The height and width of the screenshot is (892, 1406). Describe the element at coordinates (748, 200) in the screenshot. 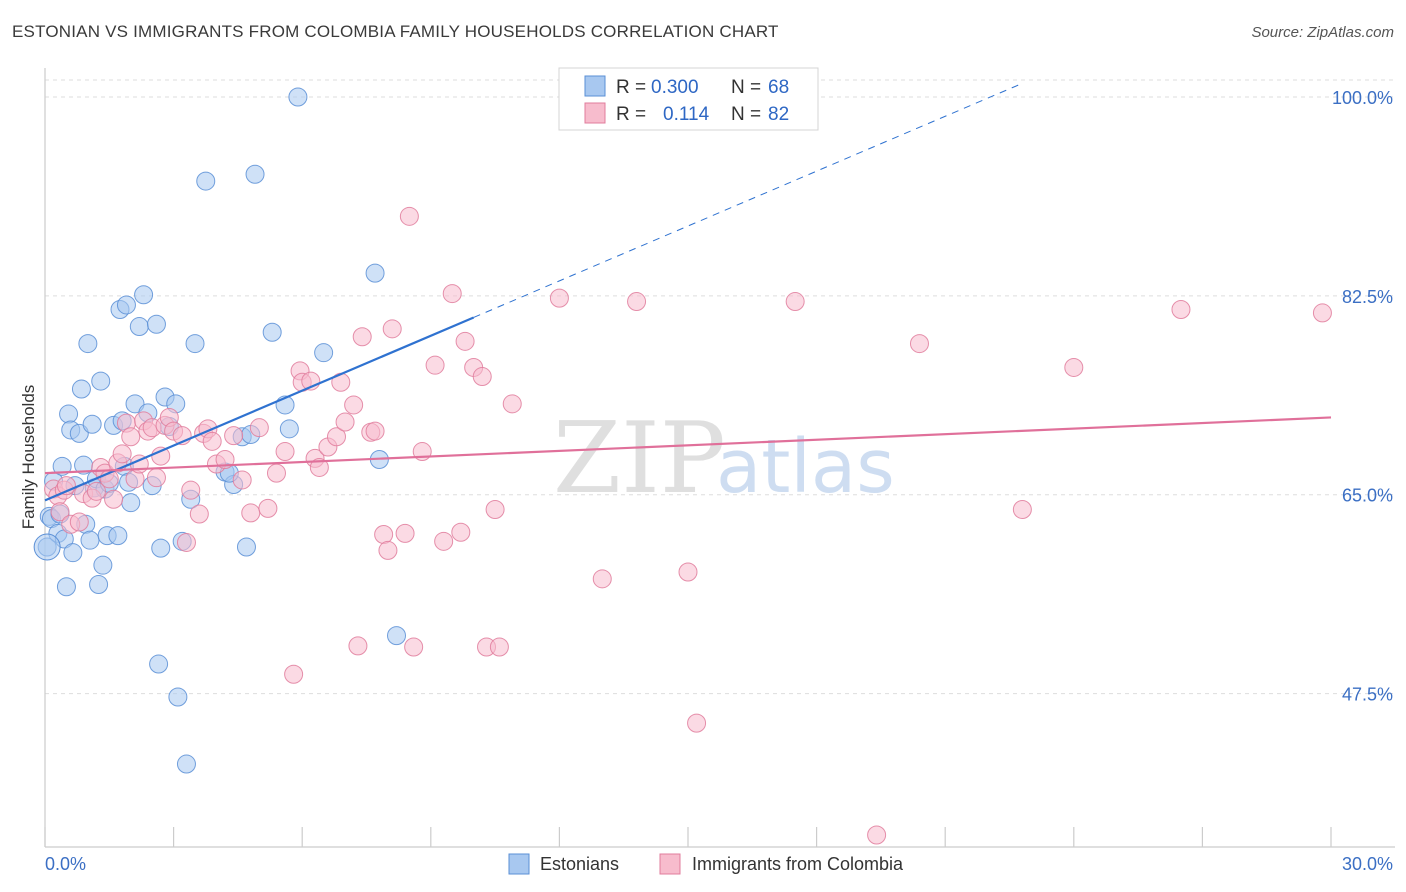

I see `estonians-trend-extension` at that location.